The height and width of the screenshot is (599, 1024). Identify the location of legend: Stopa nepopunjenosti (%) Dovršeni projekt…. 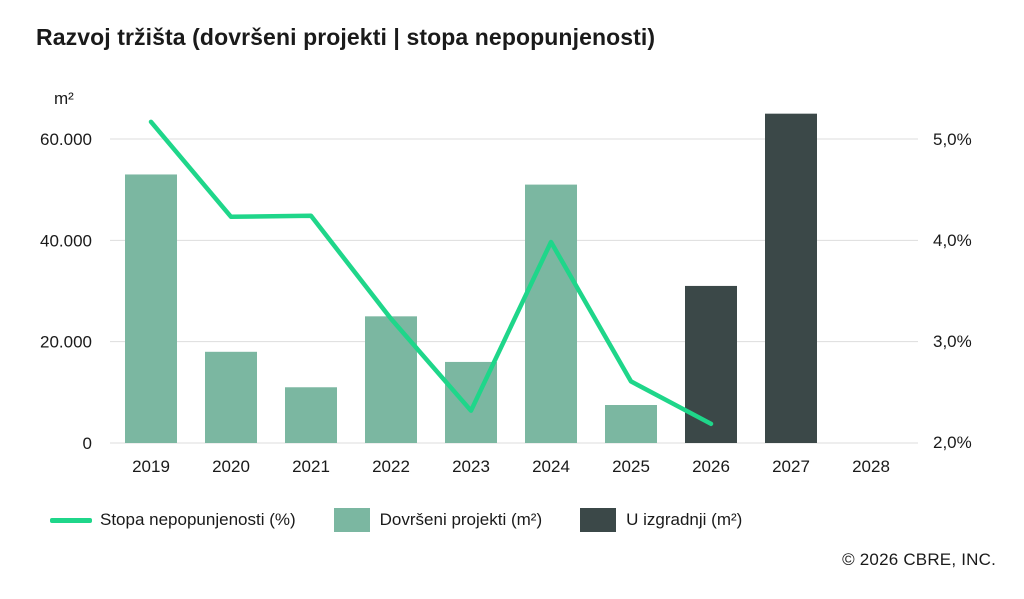
(415, 520).